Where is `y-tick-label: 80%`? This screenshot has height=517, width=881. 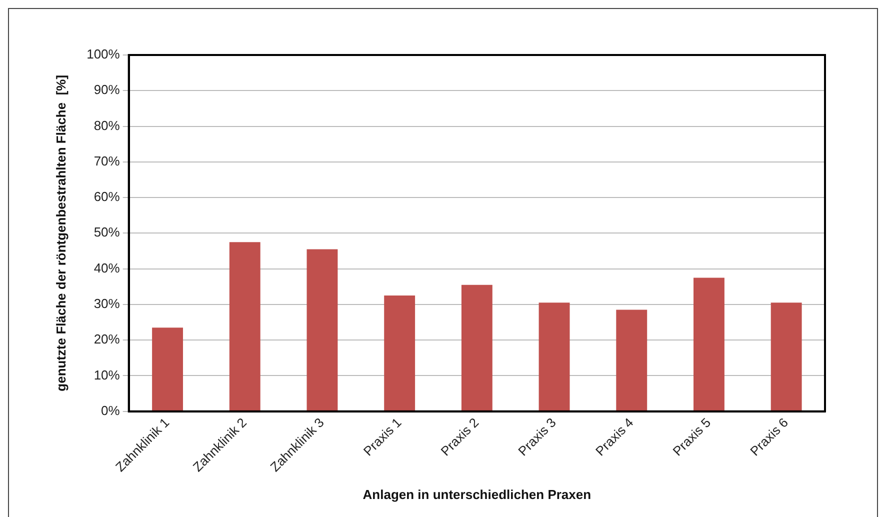 y-tick-label: 80% is located at coordinates (107, 125).